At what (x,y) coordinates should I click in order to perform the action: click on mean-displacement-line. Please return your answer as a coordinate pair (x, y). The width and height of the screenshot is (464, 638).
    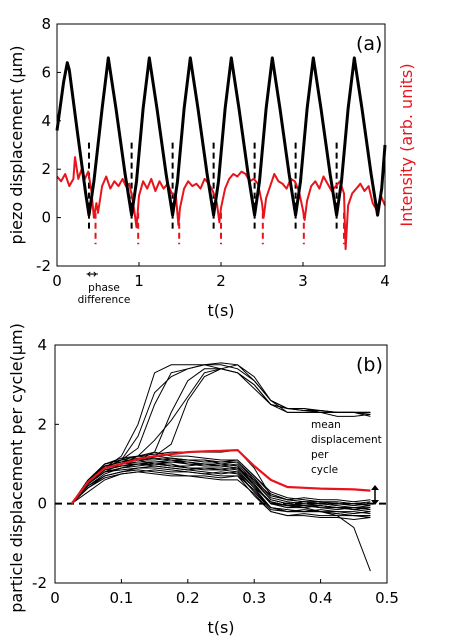
    Looking at the image, I should click on (220, 476).